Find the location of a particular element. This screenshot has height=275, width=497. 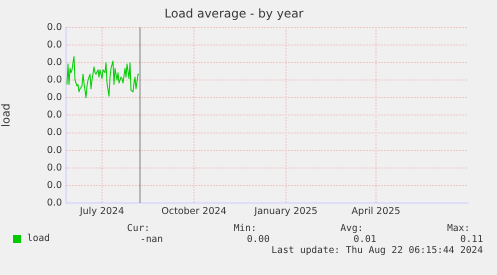

text: Max: is located at coordinates (458, 228).